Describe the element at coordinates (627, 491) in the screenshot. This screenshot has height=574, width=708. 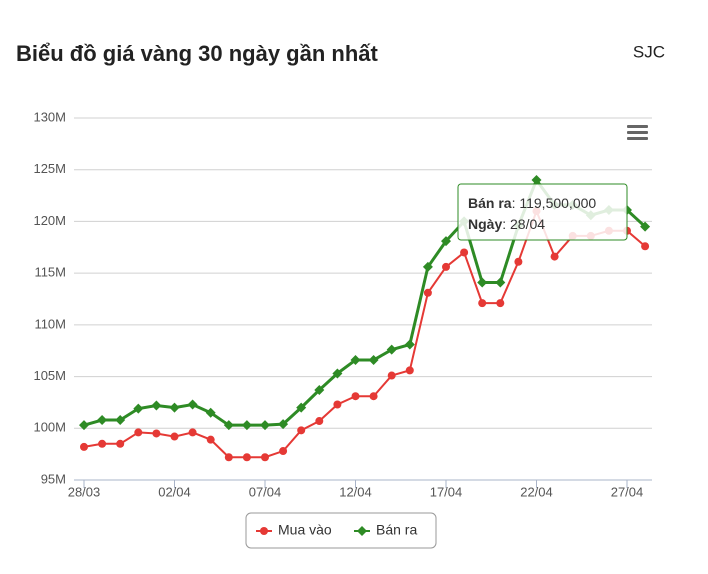
I see `x-tick-label: 27/04` at that location.